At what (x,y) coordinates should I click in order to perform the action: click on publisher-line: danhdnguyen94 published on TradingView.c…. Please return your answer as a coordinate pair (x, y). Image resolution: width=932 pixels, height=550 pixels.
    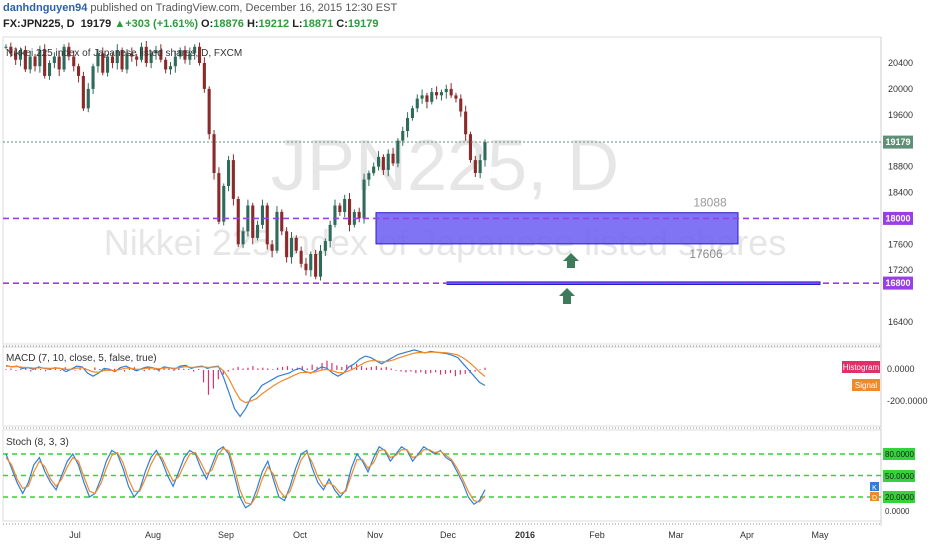
    Looking at the image, I should click on (200, 8).